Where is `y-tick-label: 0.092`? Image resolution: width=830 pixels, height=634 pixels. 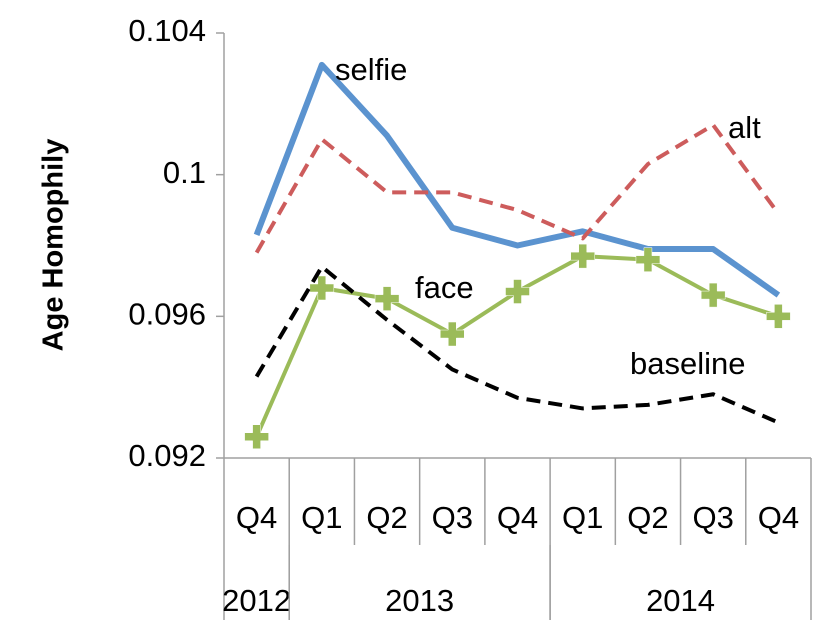 y-tick-label: 0.092 is located at coordinates (167, 455).